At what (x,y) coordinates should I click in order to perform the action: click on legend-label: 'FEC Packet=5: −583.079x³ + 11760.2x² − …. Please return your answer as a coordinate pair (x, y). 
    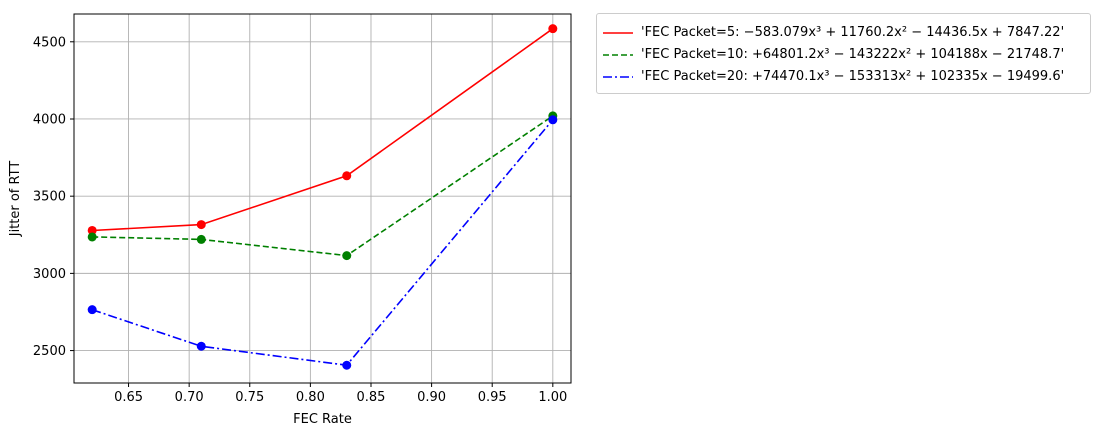
    Looking at the image, I should click on (853, 32).